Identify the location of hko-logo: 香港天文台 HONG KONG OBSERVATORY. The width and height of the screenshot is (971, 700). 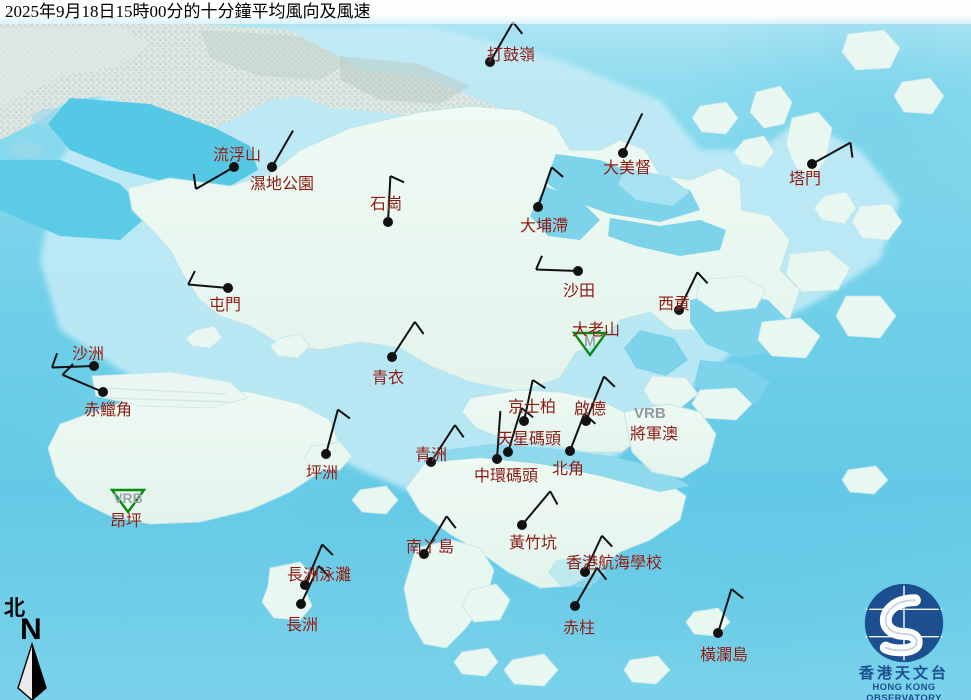
(904, 641).